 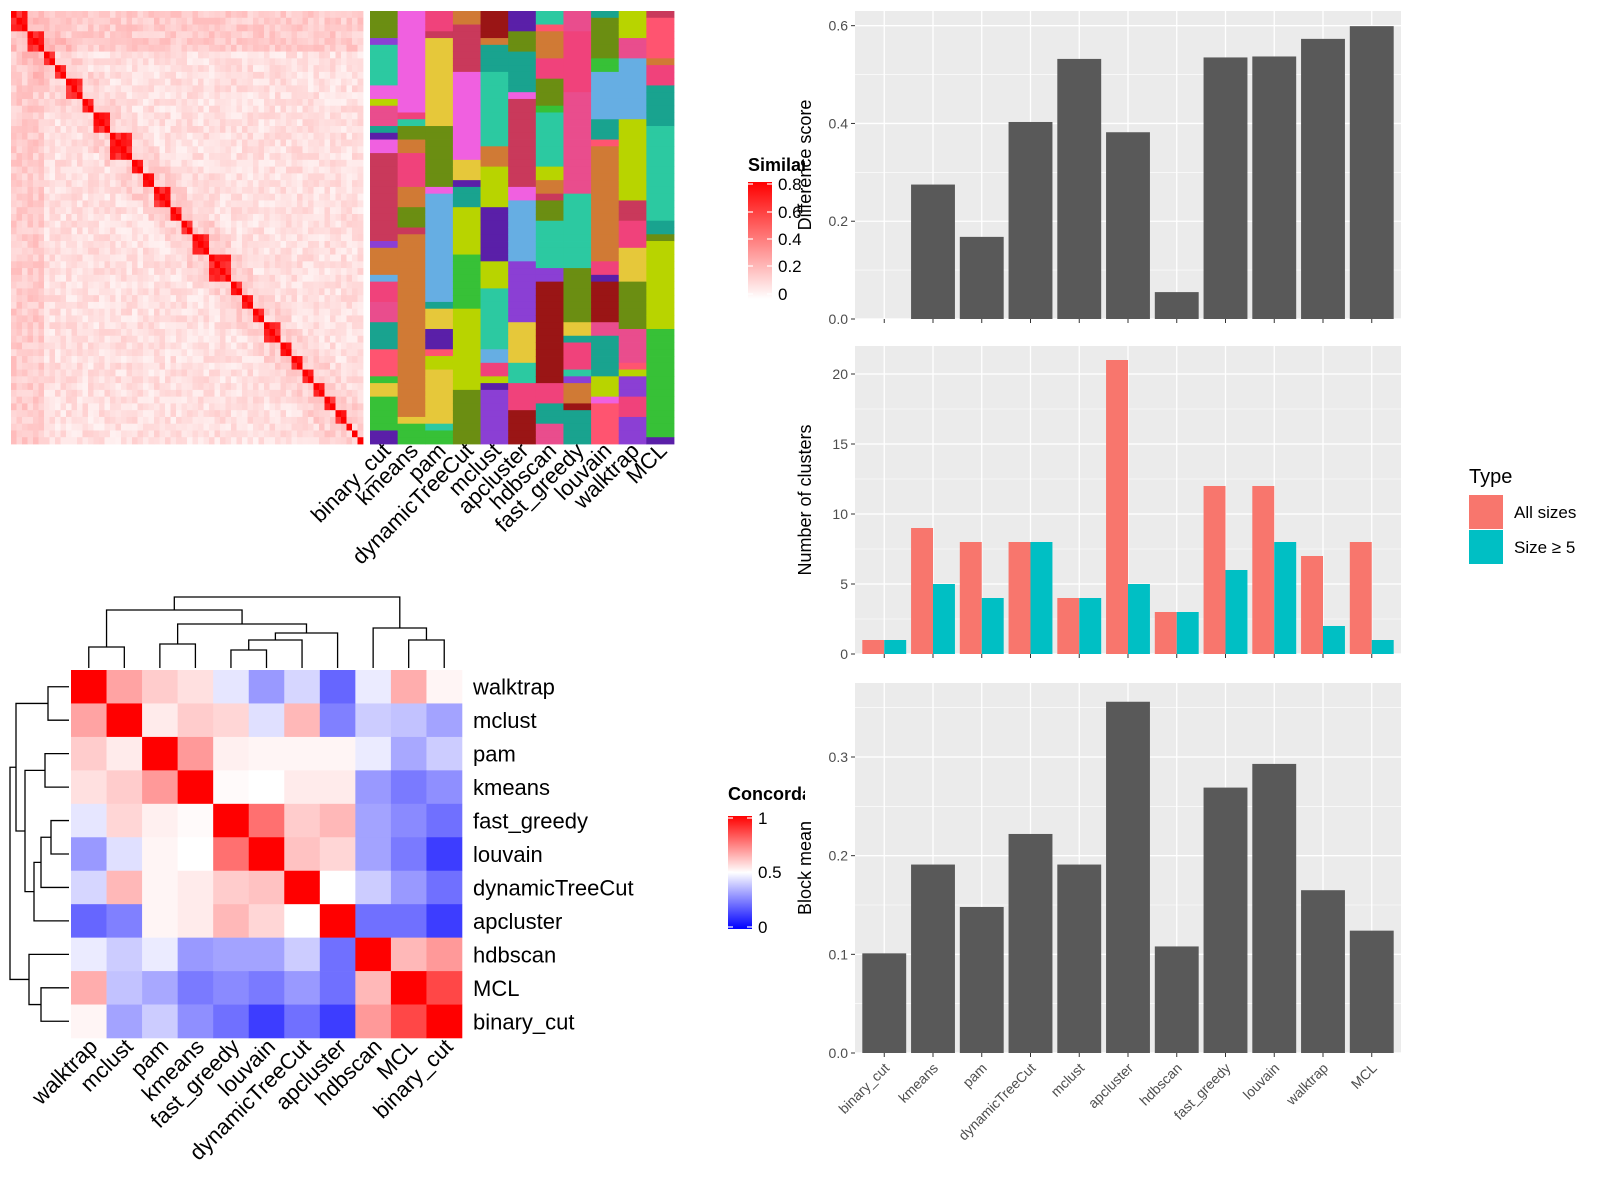 What do you see at coordinates (517, 921) in the screenshot?
I see `concordance-row-label: apcluster` at bounding box center [517, 921].